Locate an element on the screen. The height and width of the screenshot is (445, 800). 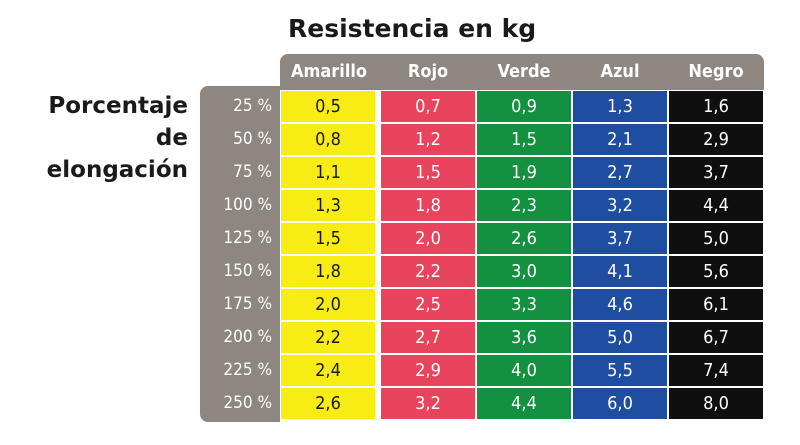
table-cell-amarillo: 2,4 is located at coordinates (328, 370).